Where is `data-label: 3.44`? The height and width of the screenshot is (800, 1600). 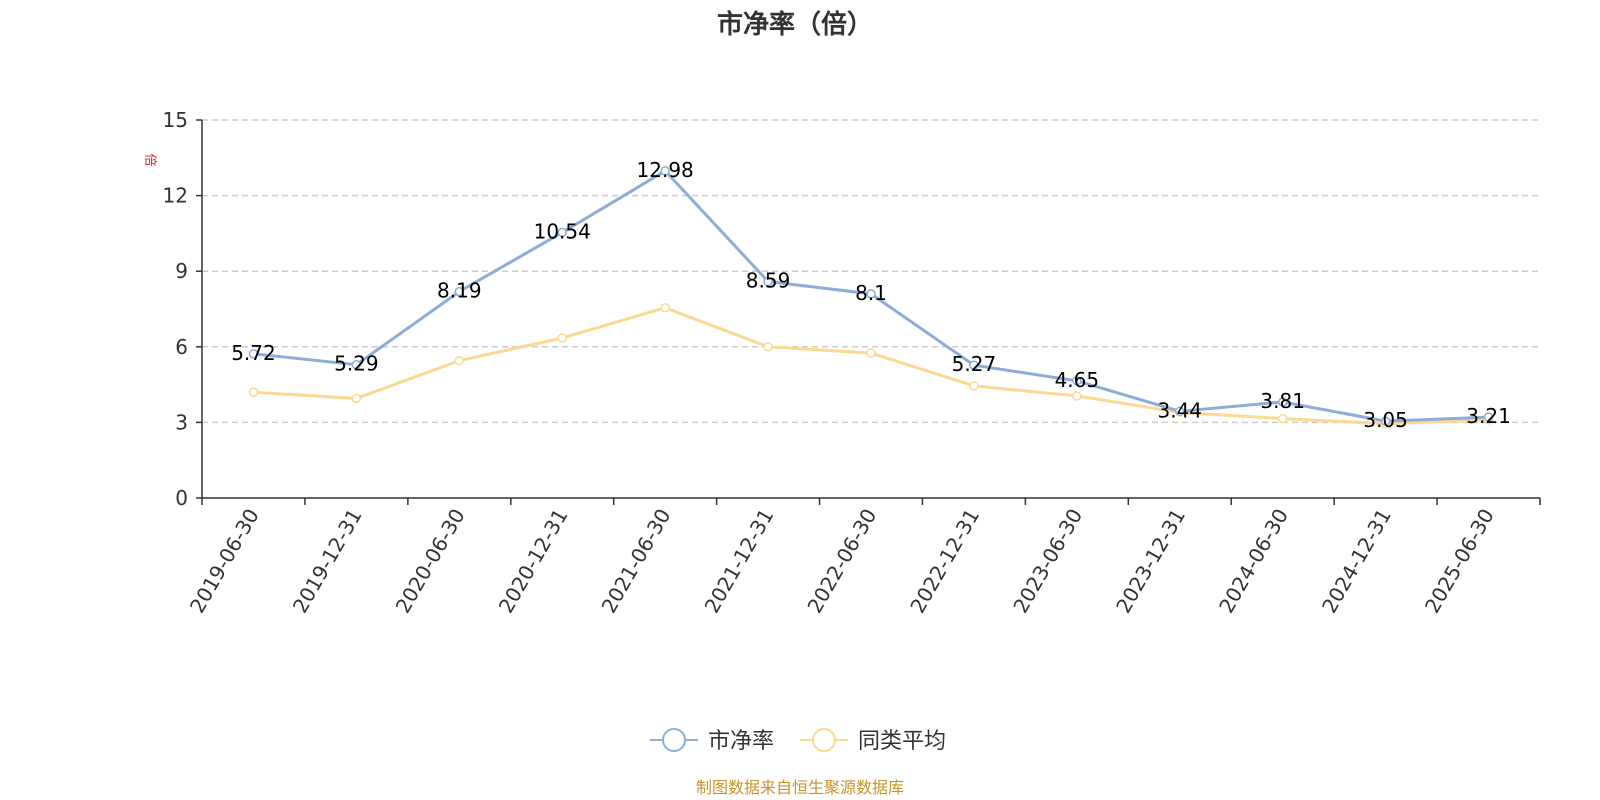 data-label: 3.44 is located at coordinates (1180, 410).